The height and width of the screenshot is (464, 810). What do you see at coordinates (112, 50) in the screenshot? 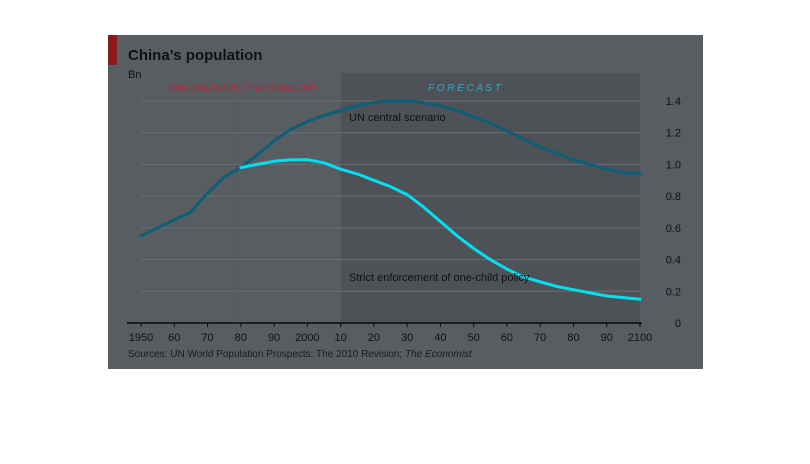
I see `brand-tab` at bounding box center [112, 50].